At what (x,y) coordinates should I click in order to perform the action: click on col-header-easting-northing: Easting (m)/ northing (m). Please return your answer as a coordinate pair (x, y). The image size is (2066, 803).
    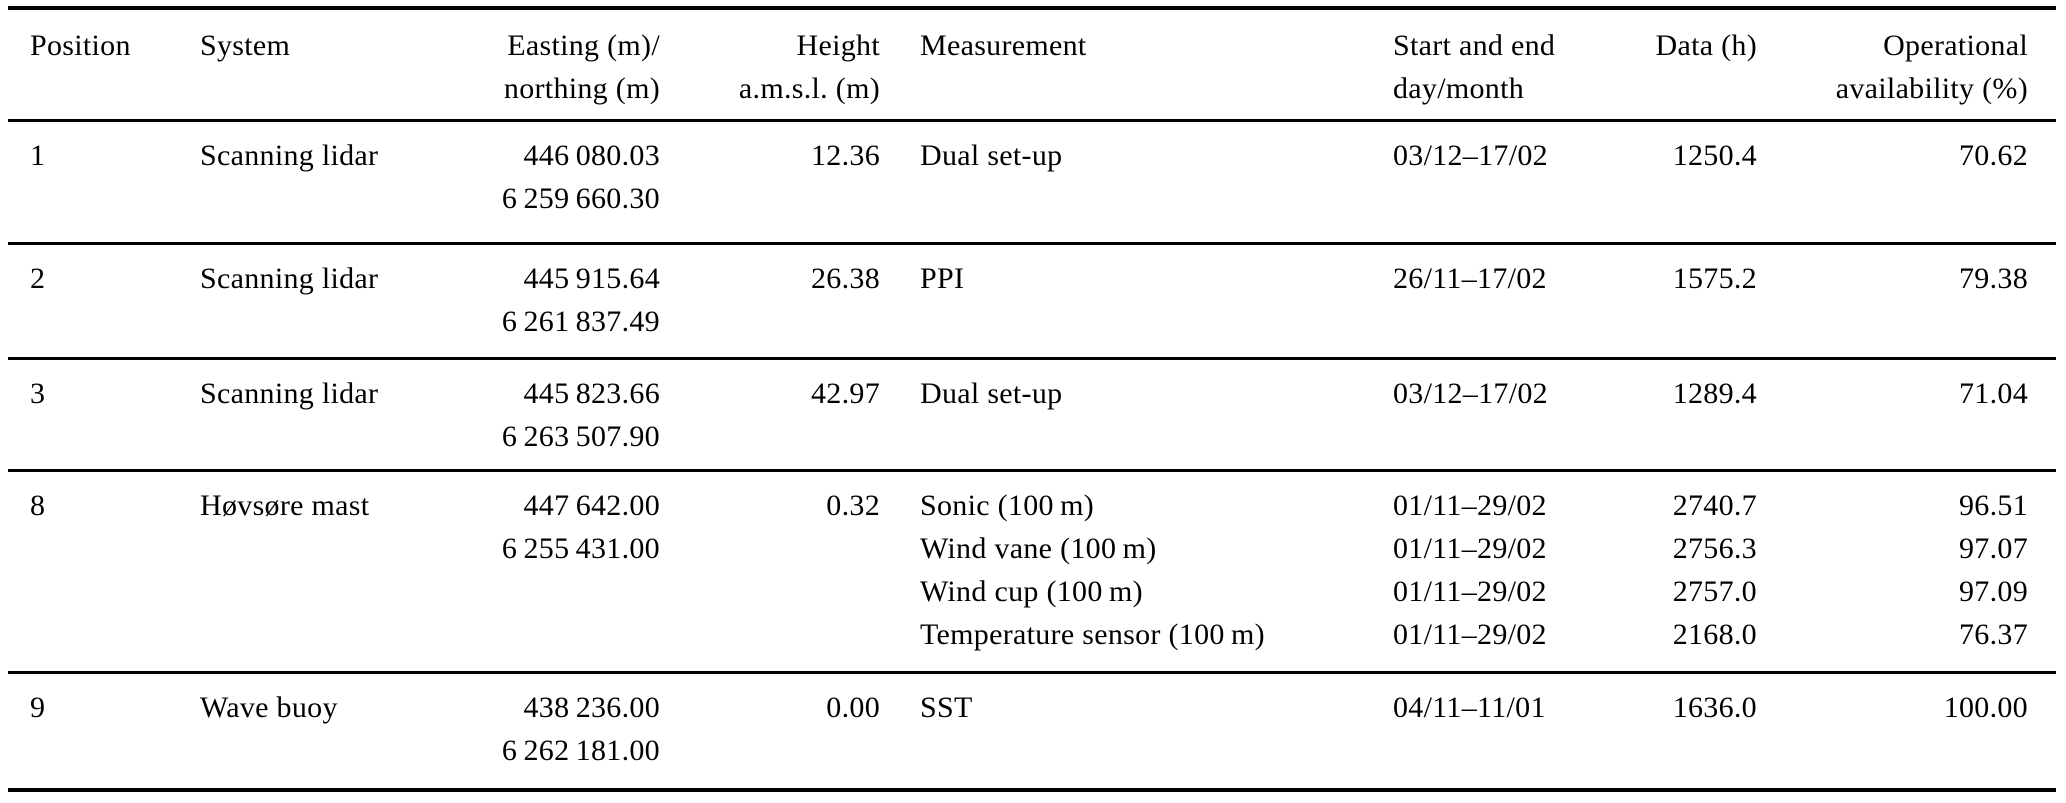
    Looking at the image, I should click on (531, 64).